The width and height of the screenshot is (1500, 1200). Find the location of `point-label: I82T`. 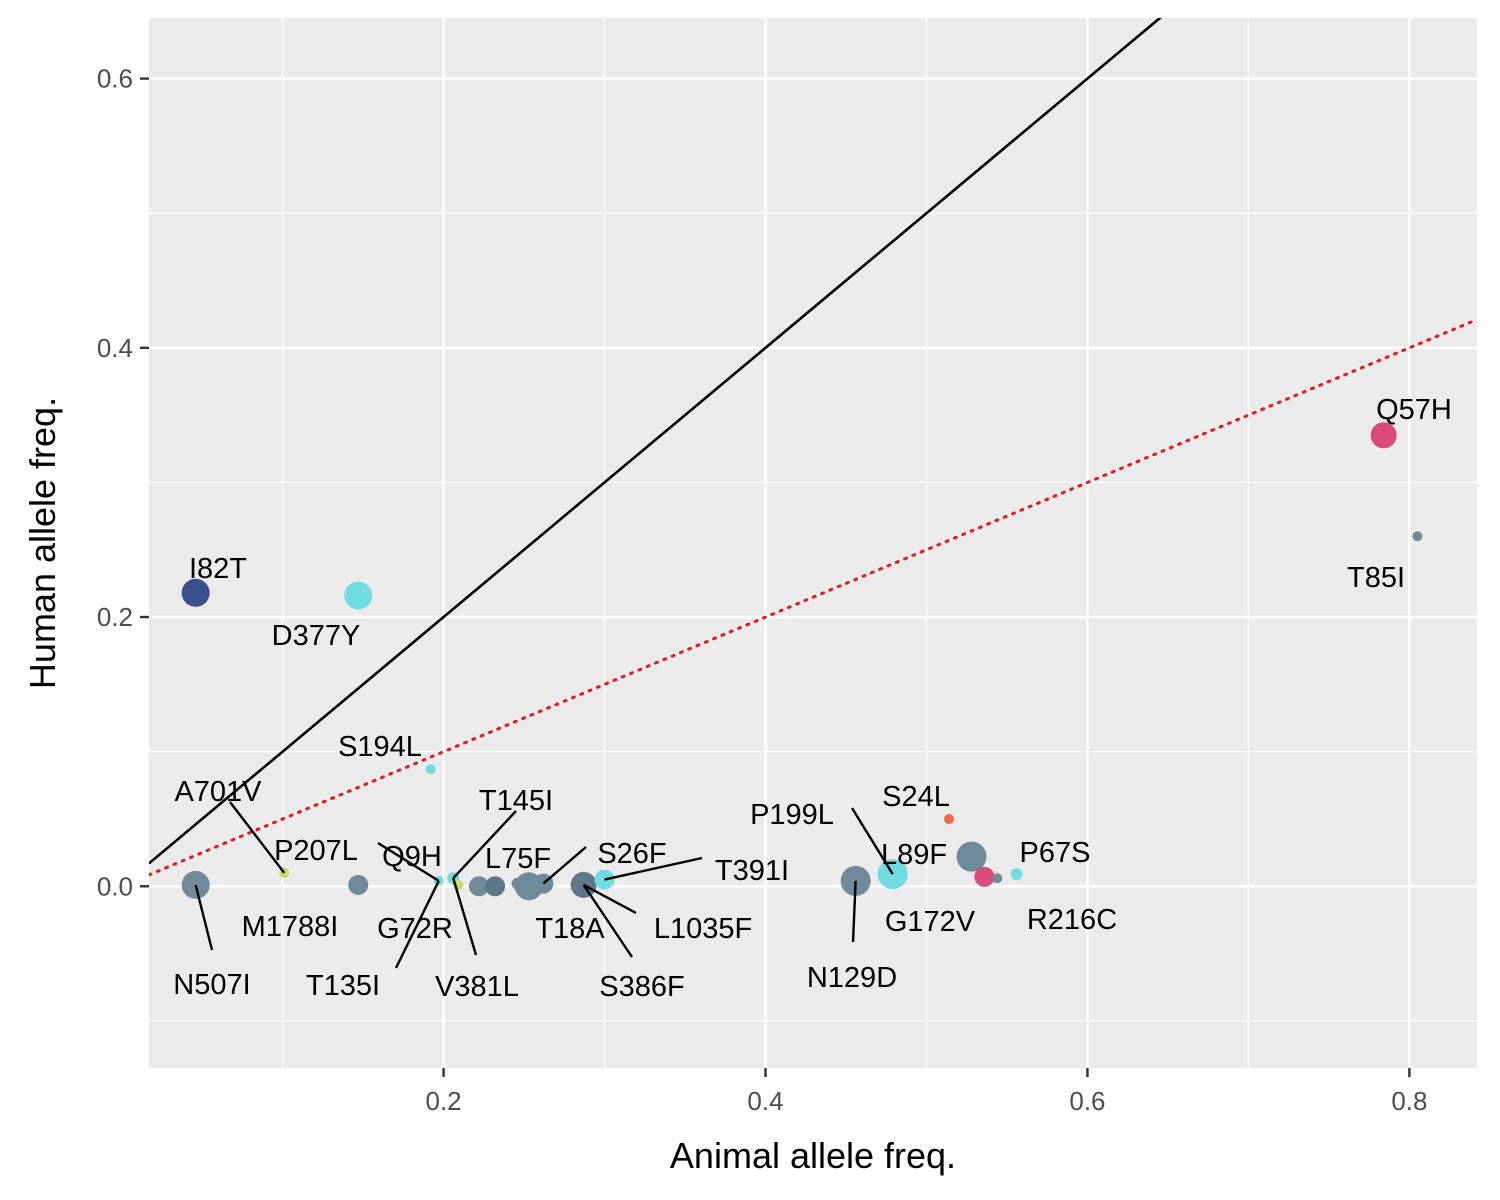

point-label: I82T is located at coordinates (218, 569).